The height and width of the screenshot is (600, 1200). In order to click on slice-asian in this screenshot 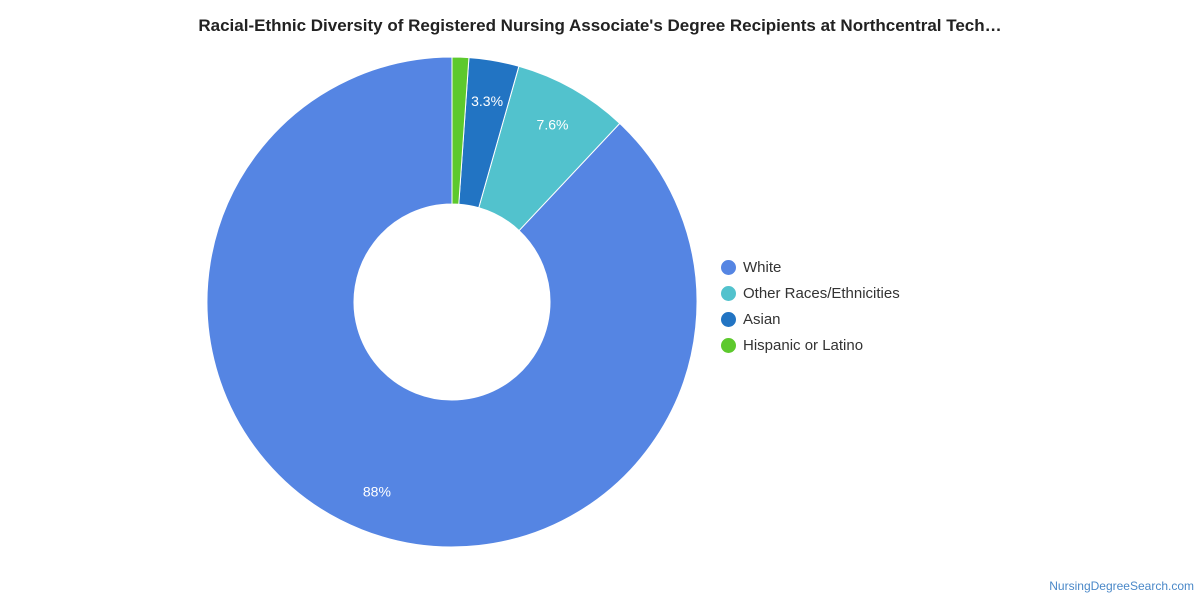, I will do `click(489, 133)`.